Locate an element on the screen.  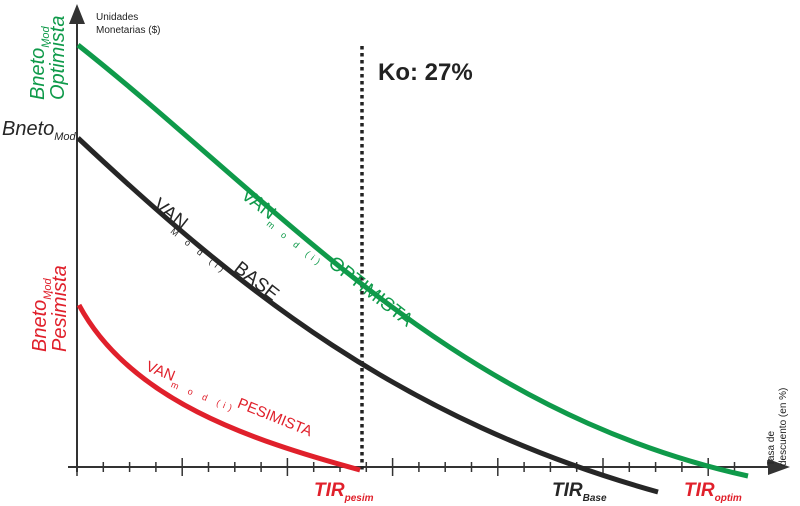
van-pesimista-curve is located at coordinates (218, 388).